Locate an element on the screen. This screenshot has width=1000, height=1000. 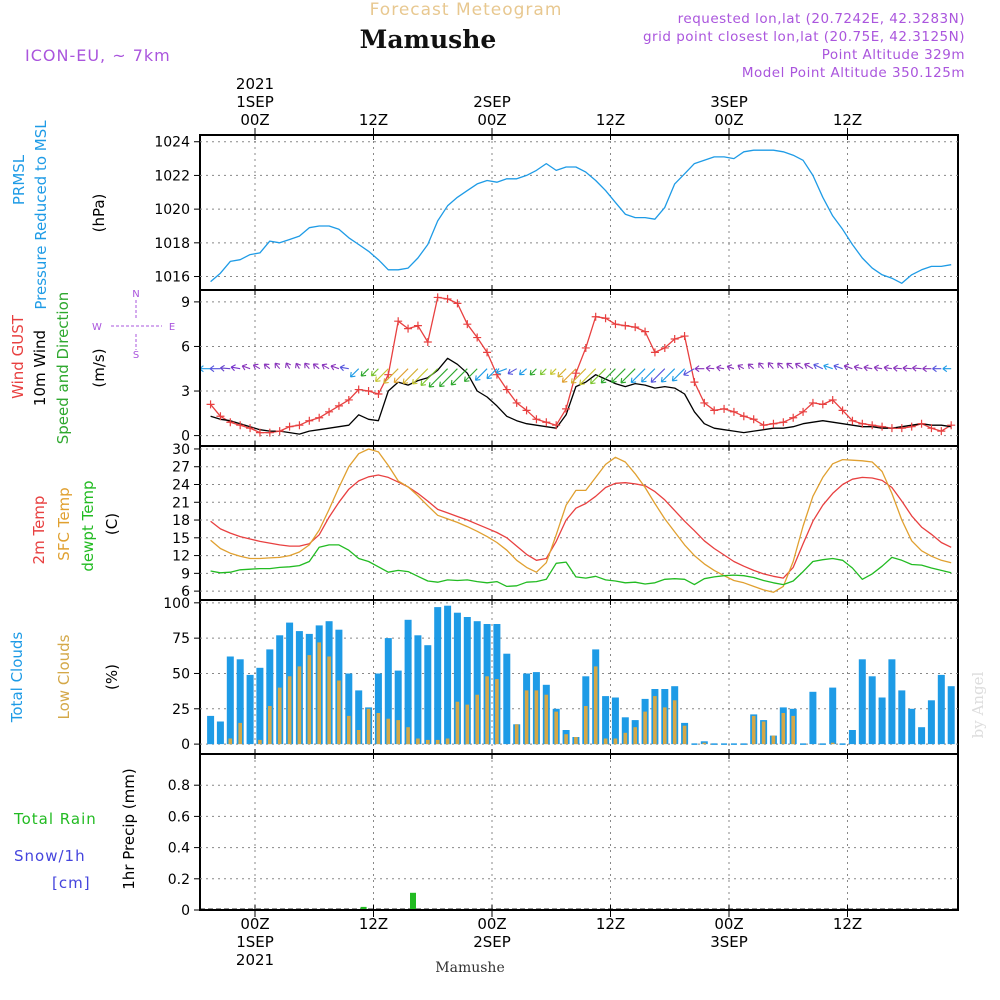
time-label-bottom: 2021 is located at coordinates (255, 960).